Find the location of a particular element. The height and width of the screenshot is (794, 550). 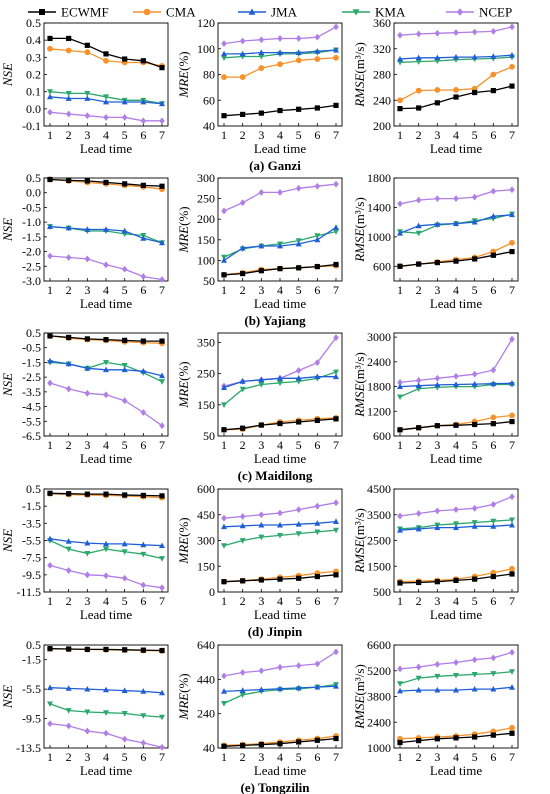

station-caption: (b) Yajiang is located at coordinates (275, 320).